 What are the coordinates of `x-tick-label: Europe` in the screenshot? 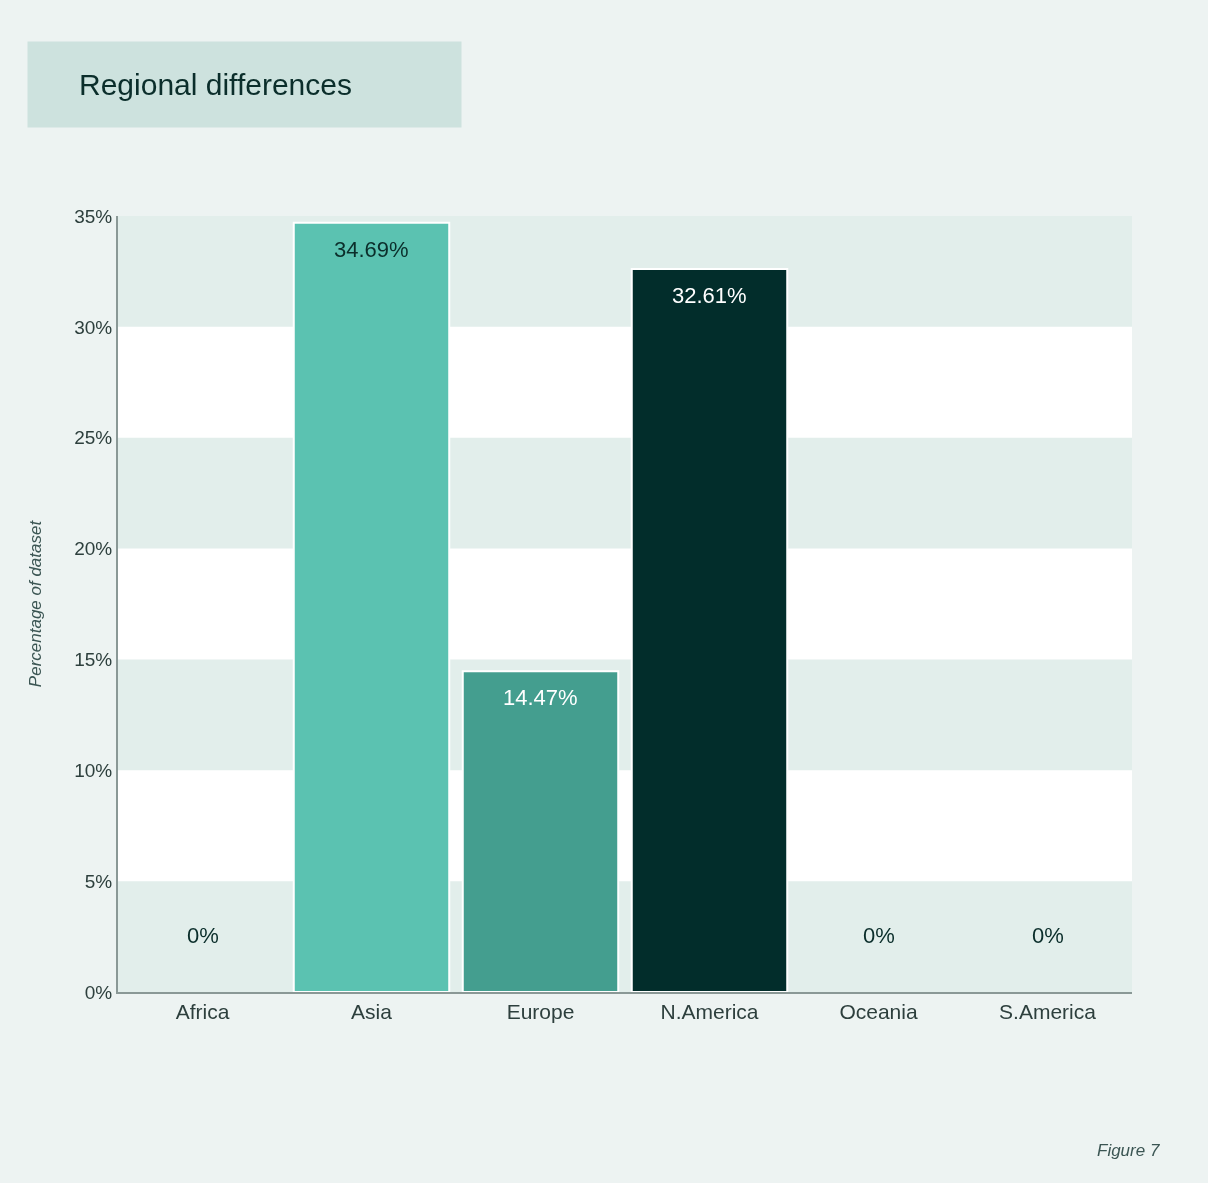 It's located at (540, 1012).